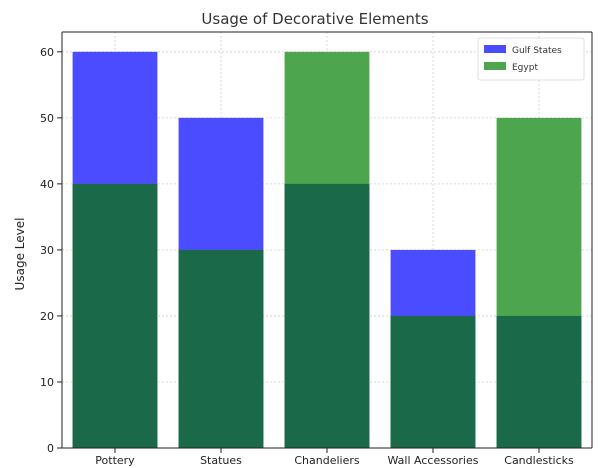 The width and height of the screenshot is (605, 468). What do you see at coordinates (221, 460) in the screenshot?
I see `x-tick-label-1: Statues` at bounding box center [221, 460].